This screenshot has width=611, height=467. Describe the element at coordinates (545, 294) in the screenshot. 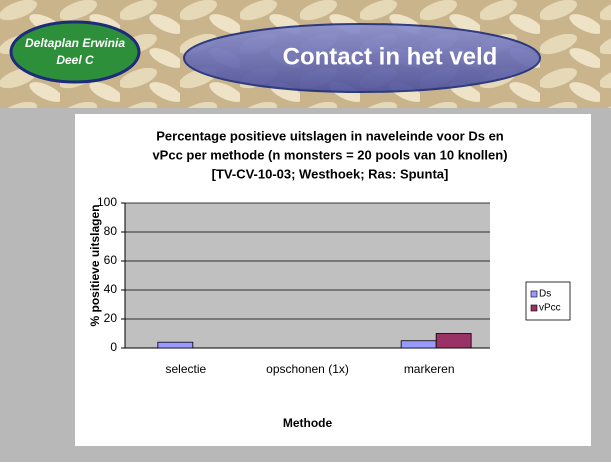

I see `legend-label: Ds` at that location.